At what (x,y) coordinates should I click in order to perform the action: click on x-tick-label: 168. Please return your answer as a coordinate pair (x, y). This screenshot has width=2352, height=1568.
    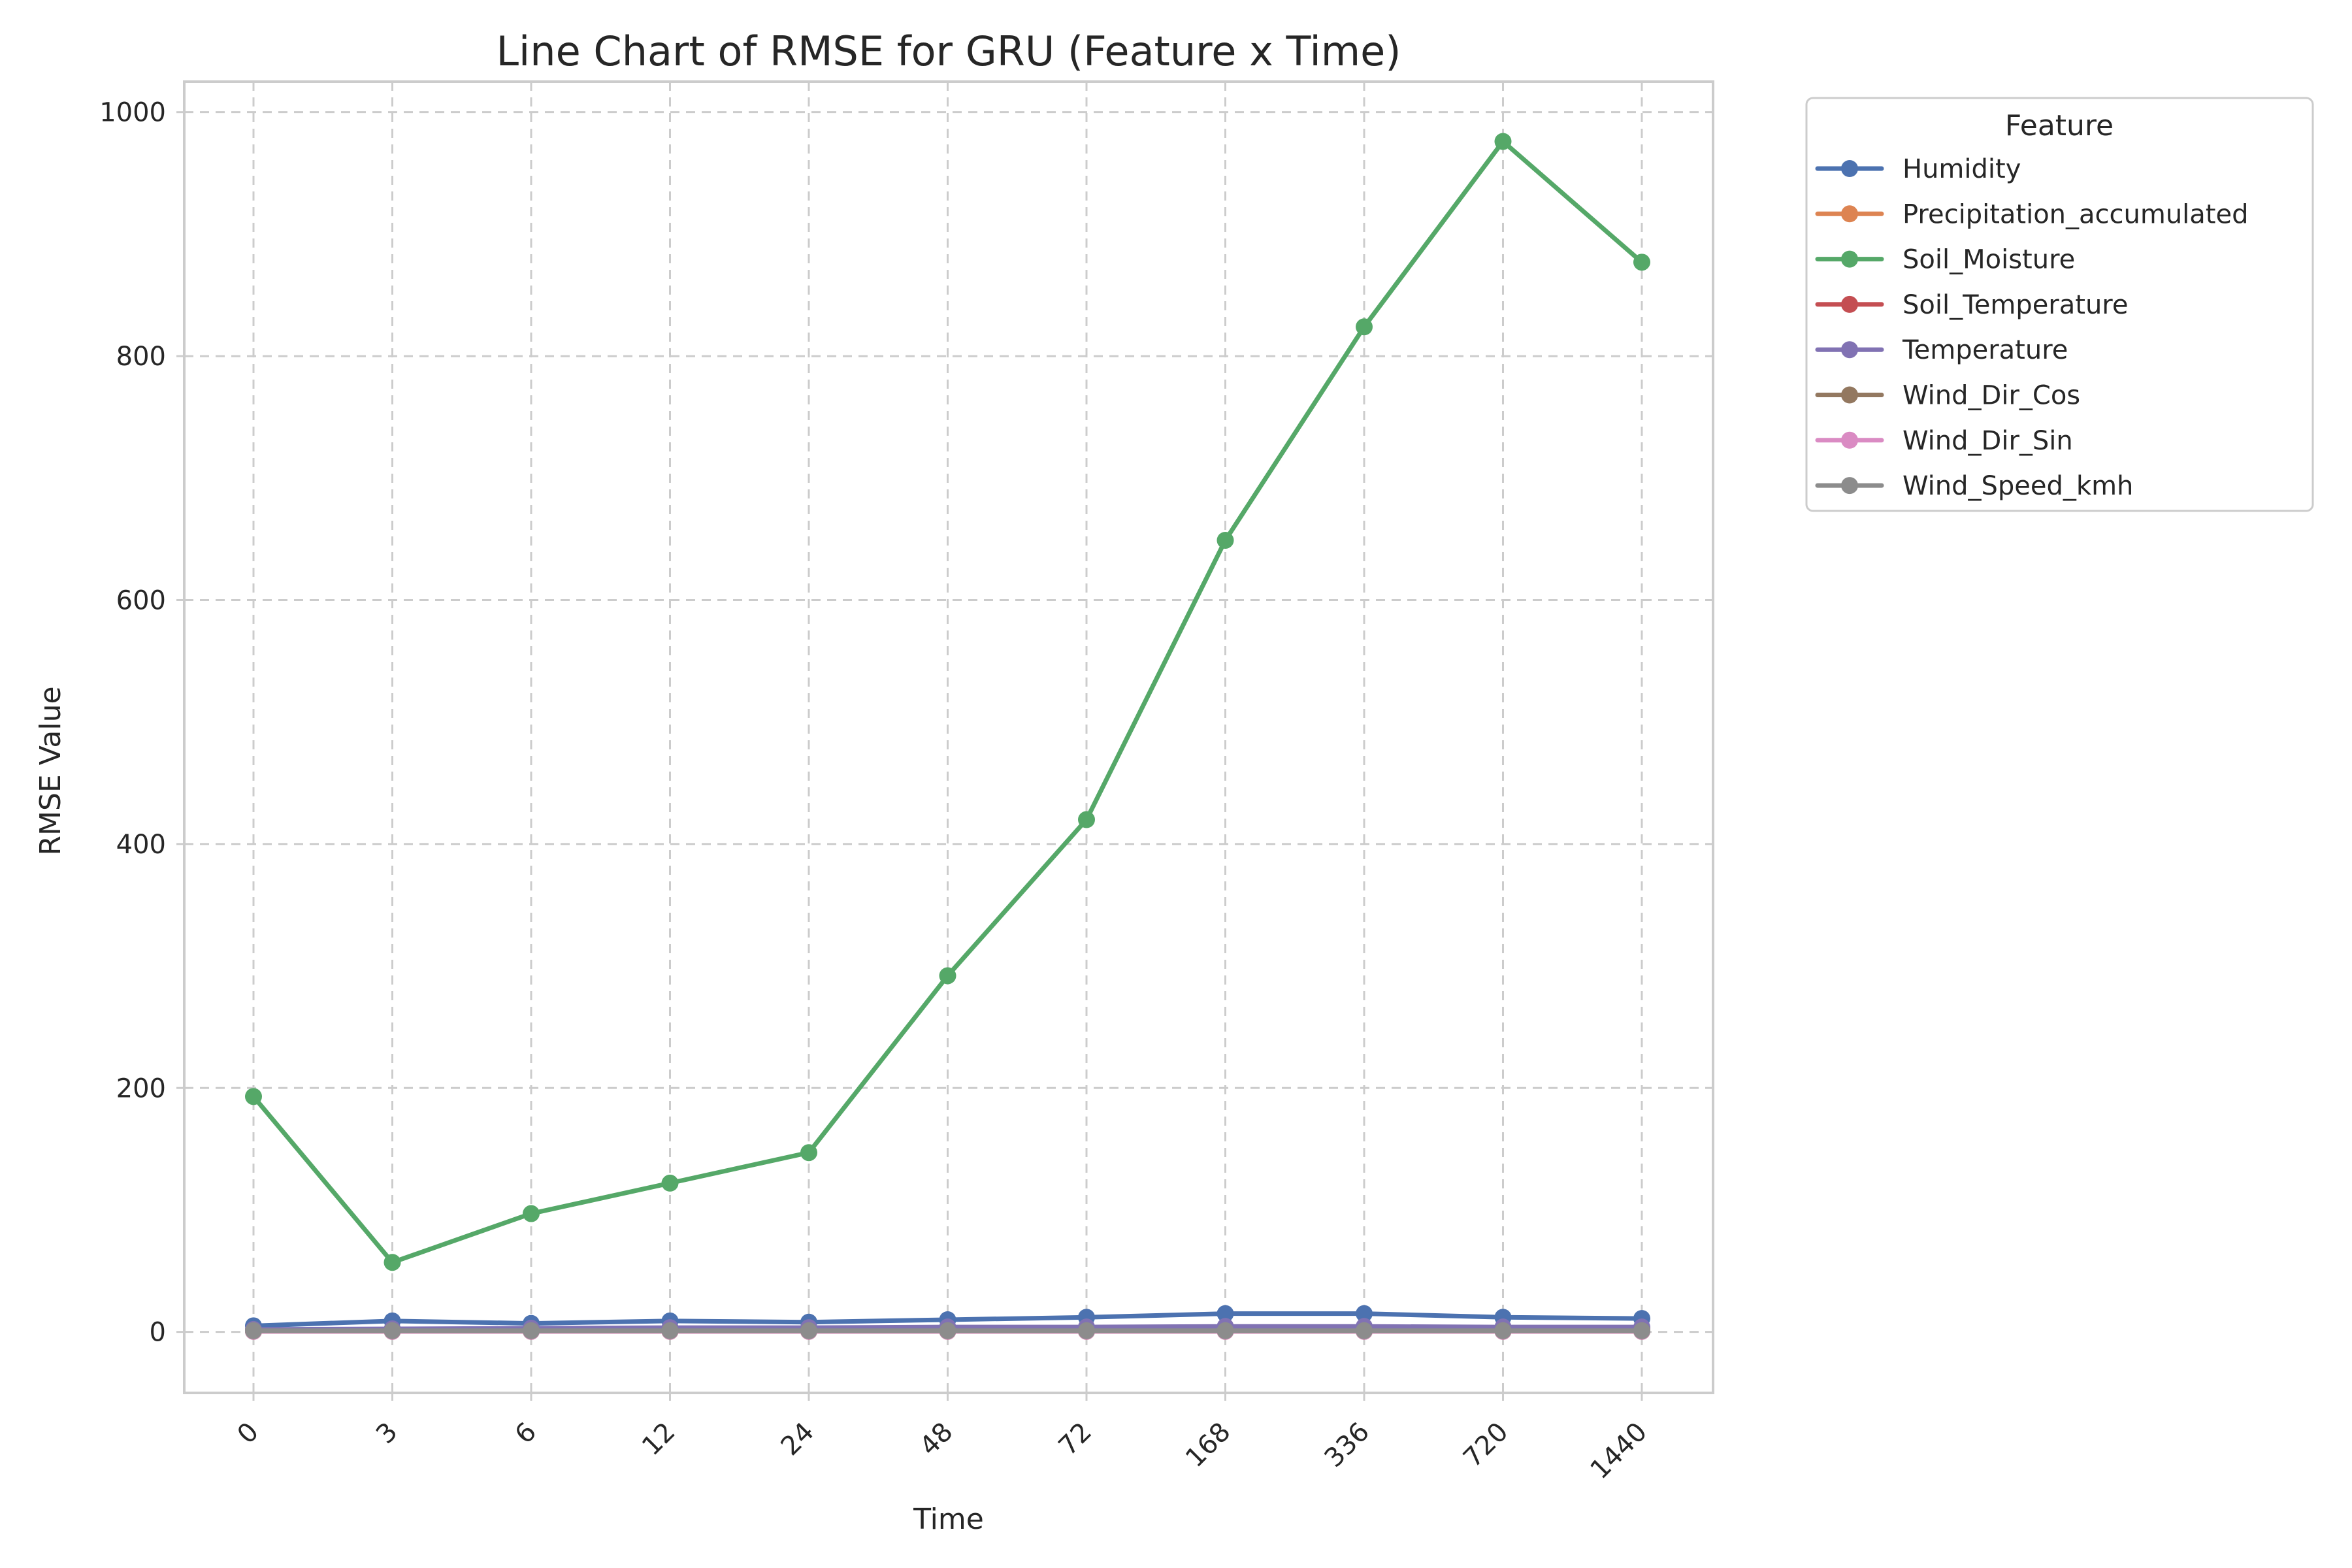
    Looking at the image, I should click on (1208, 1445).